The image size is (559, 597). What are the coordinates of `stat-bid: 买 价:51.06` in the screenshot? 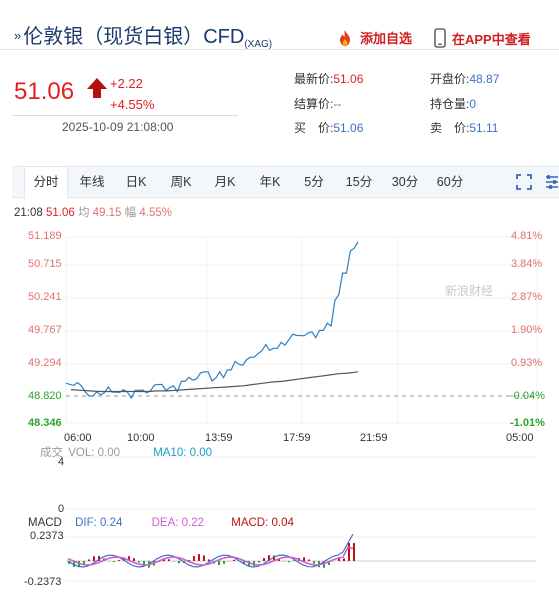 It's located at (329, 128).